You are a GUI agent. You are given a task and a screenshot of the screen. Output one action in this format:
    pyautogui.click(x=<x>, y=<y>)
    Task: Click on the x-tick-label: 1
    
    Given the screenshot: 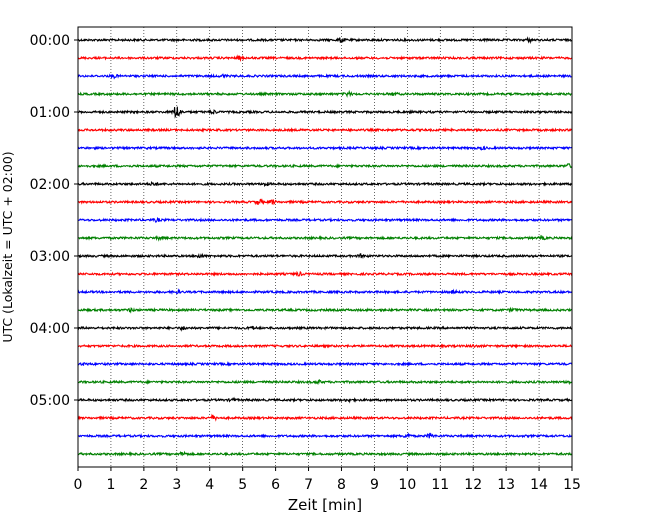 What is the action you would take?
    pyautogui.click(x=110, y=485)
    